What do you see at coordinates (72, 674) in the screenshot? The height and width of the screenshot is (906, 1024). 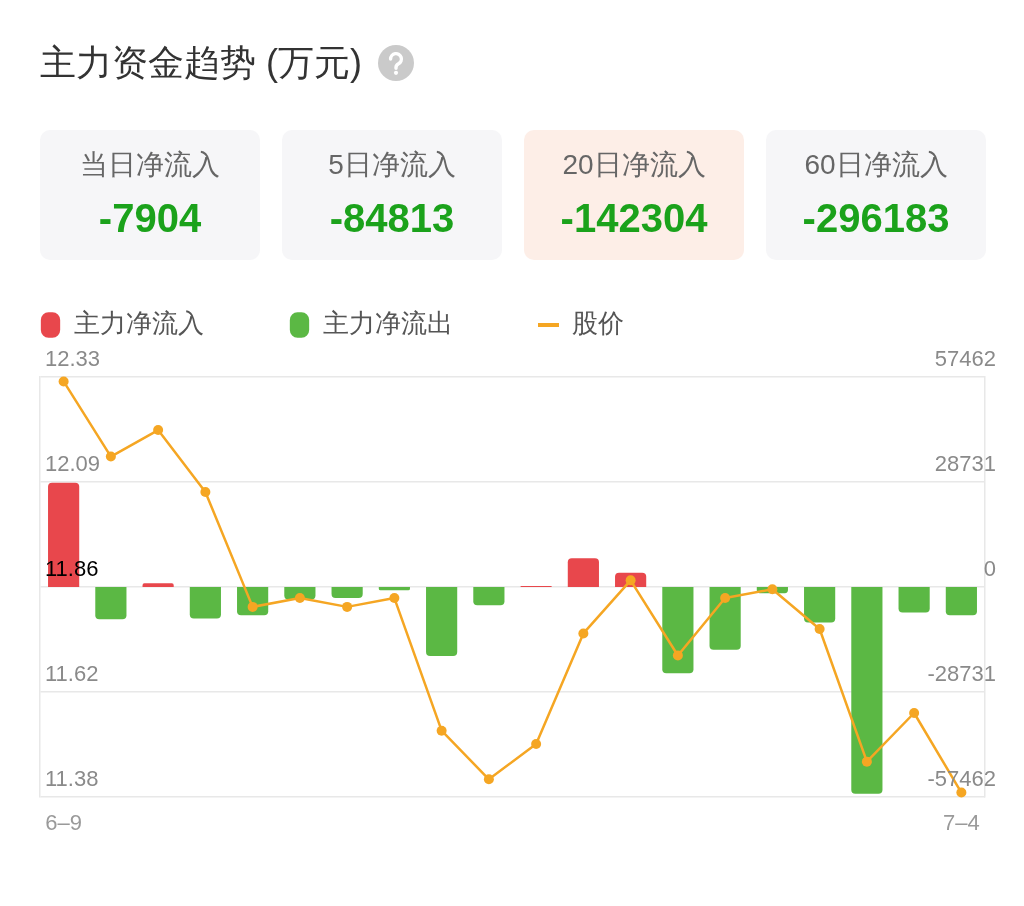 I see `y-tick-label: 11.62` at bounding box center [72, 674].